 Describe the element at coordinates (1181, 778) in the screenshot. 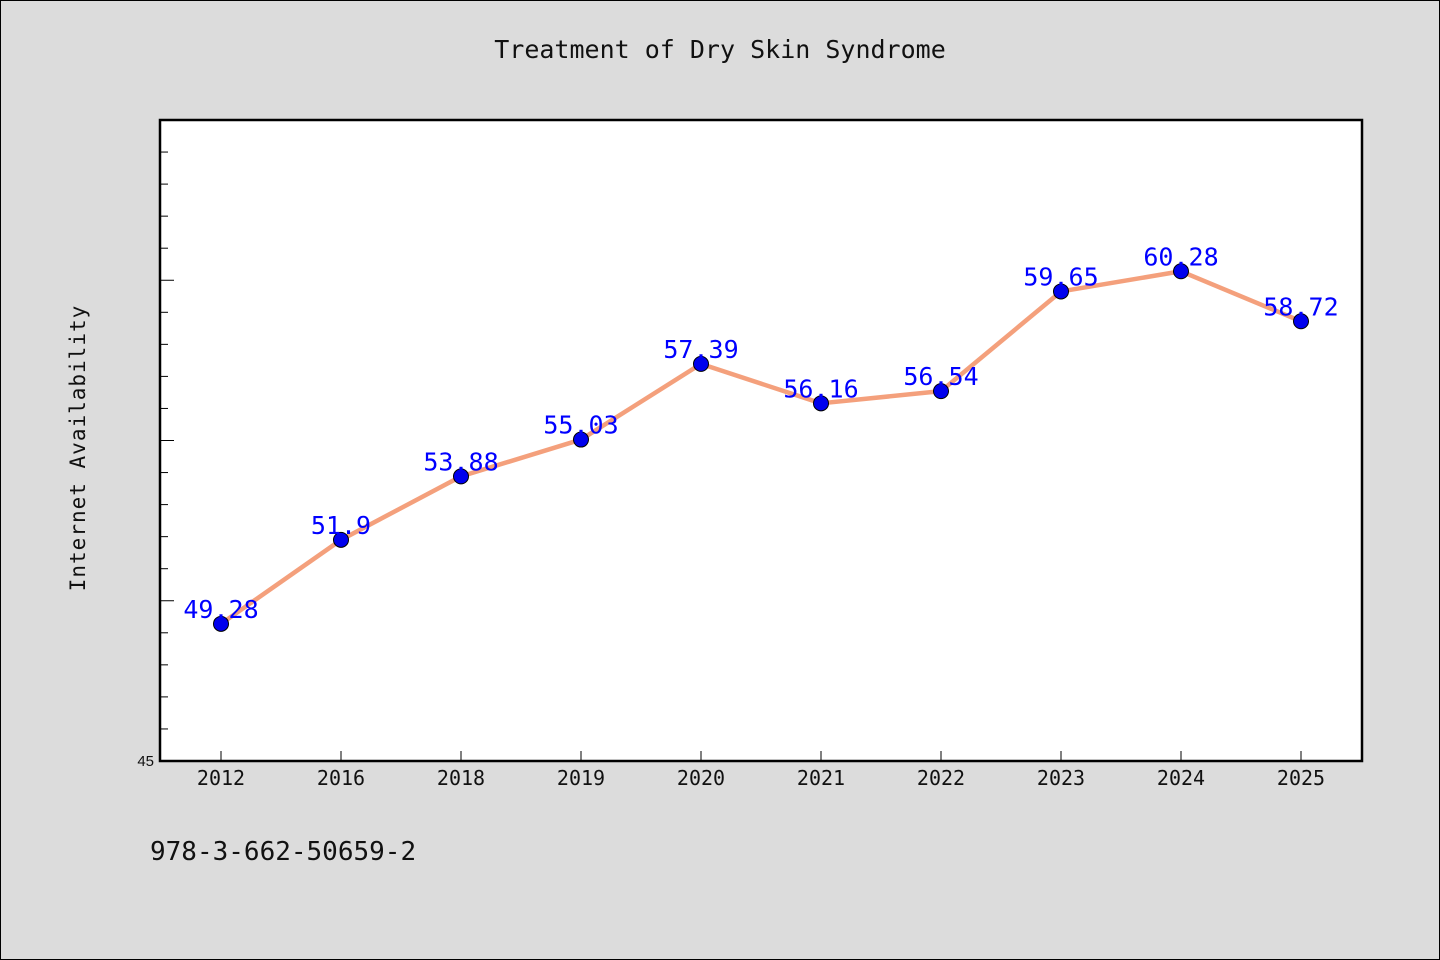

I see `x-tick-label: 2024` at that location.